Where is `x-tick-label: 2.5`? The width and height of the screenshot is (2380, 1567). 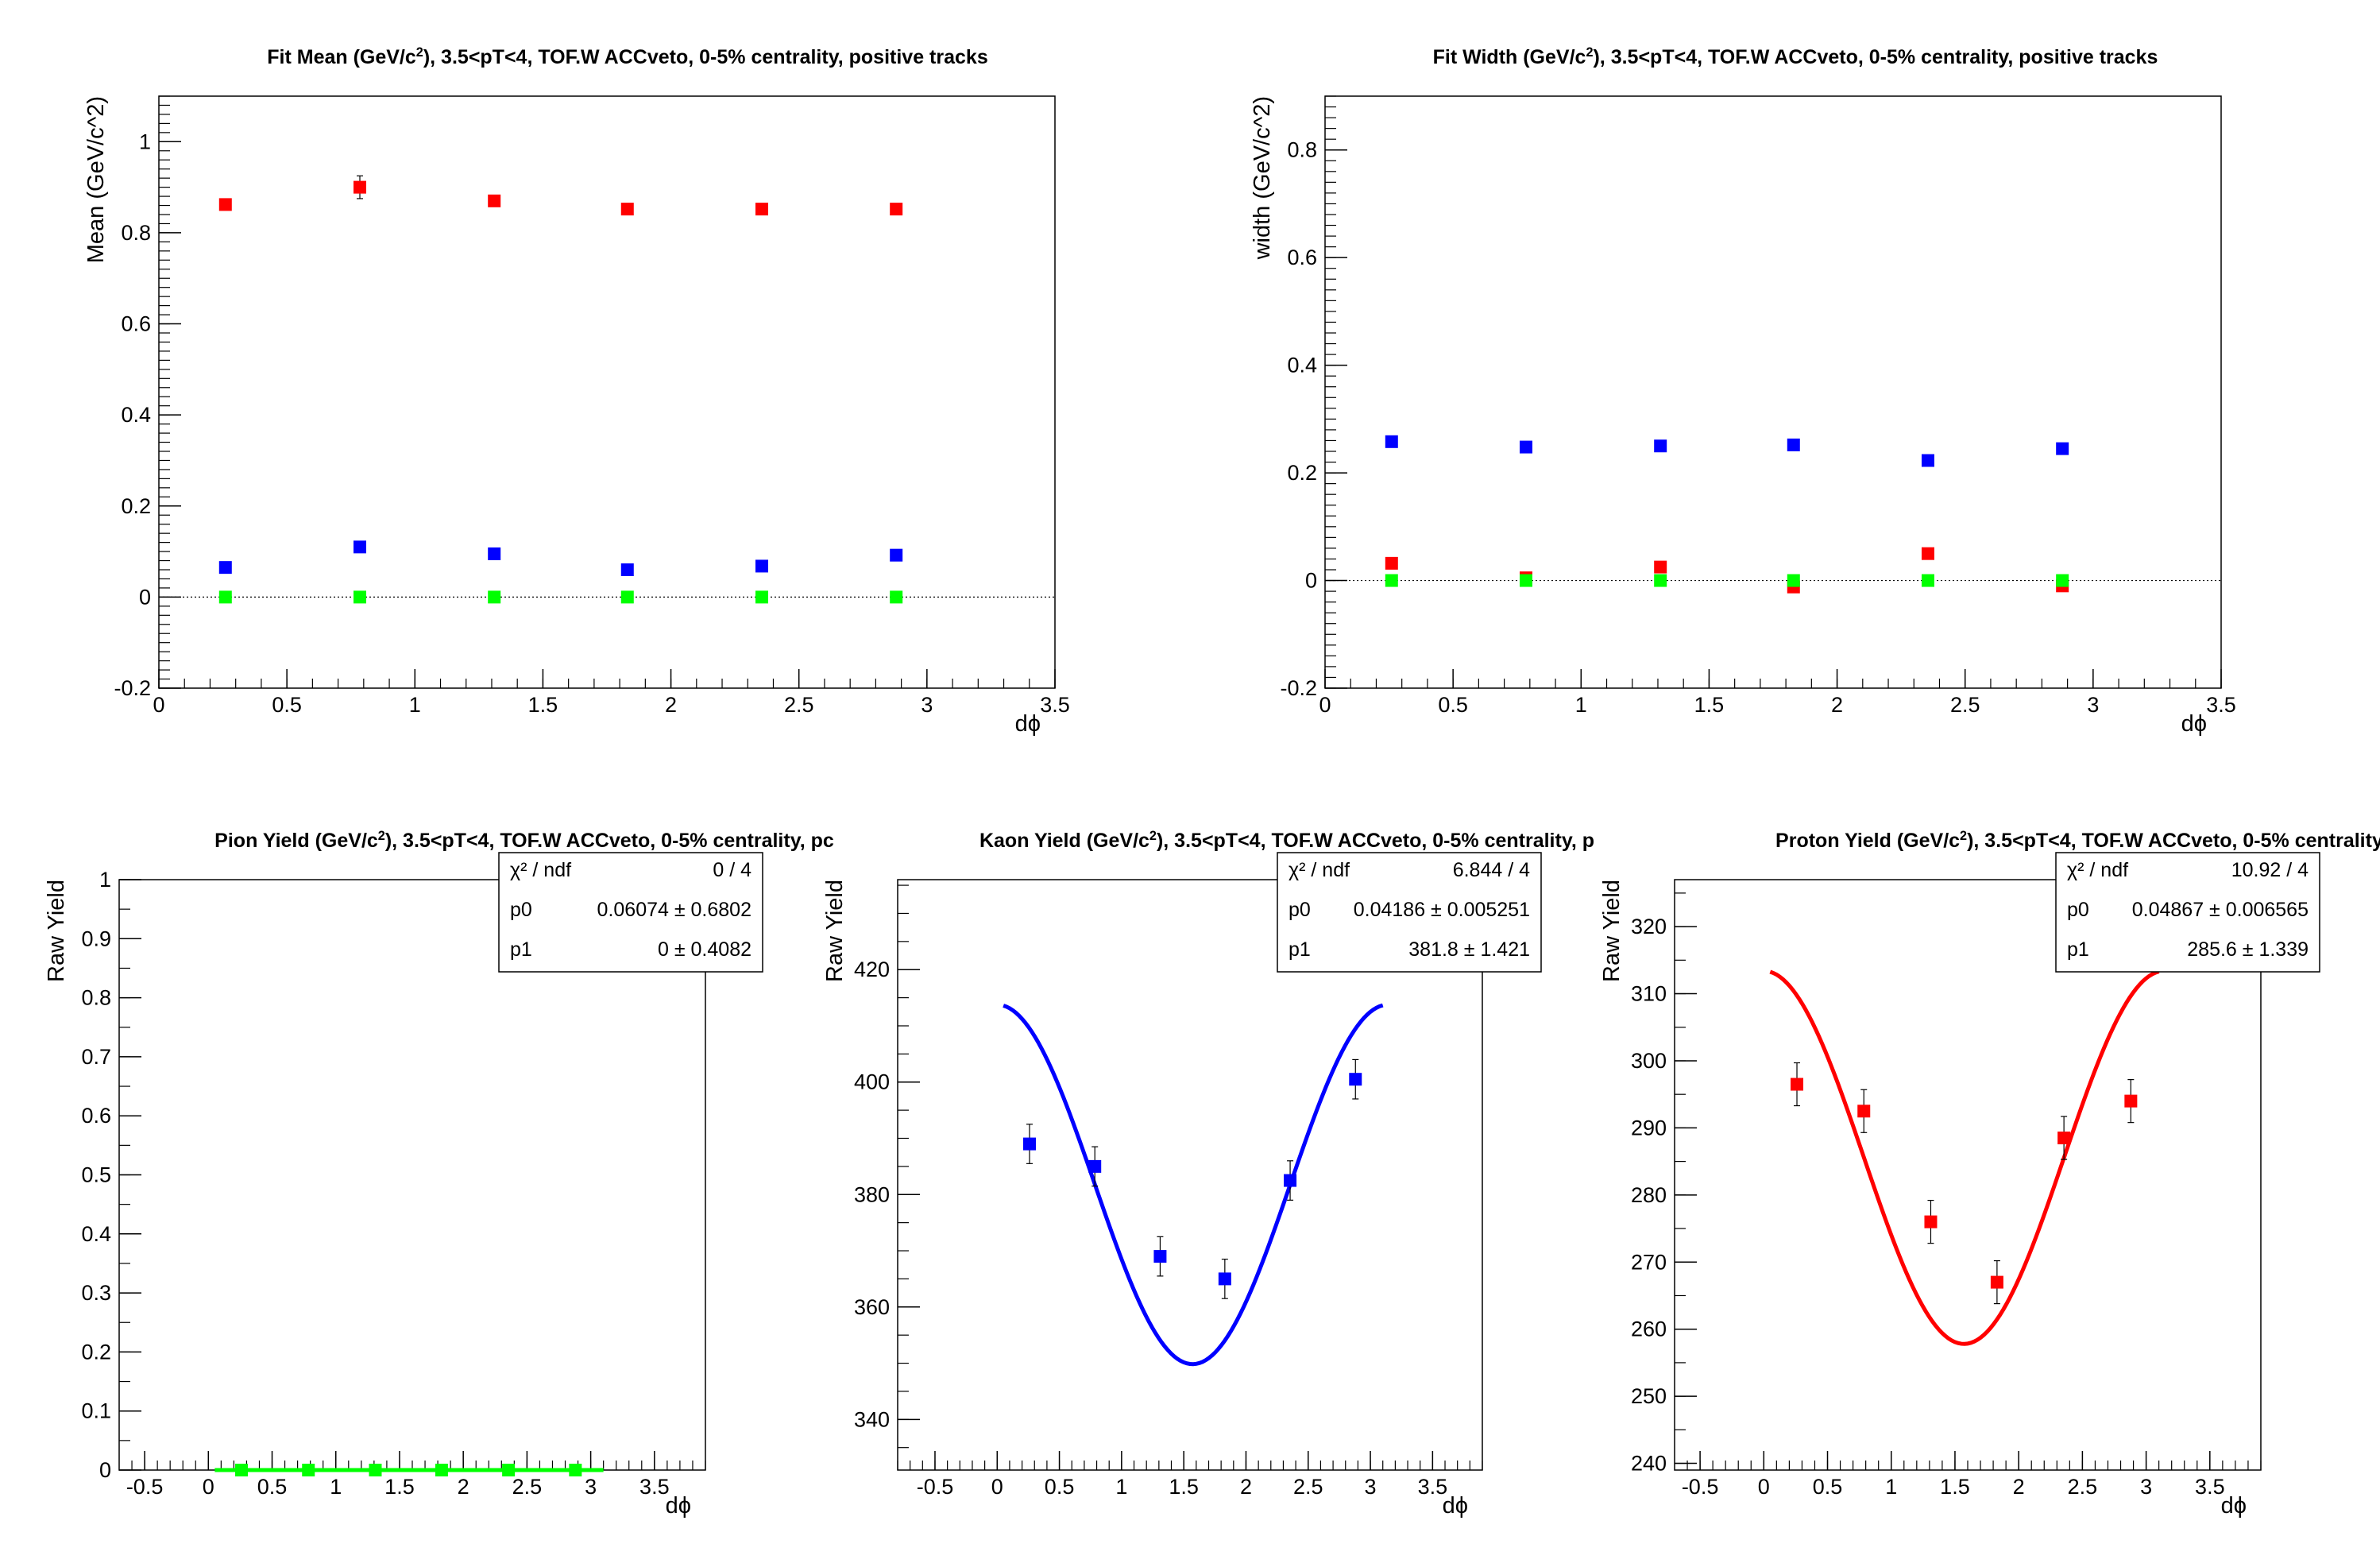 x-tick-label: 2.5 is located at coordinates (1965, 705).